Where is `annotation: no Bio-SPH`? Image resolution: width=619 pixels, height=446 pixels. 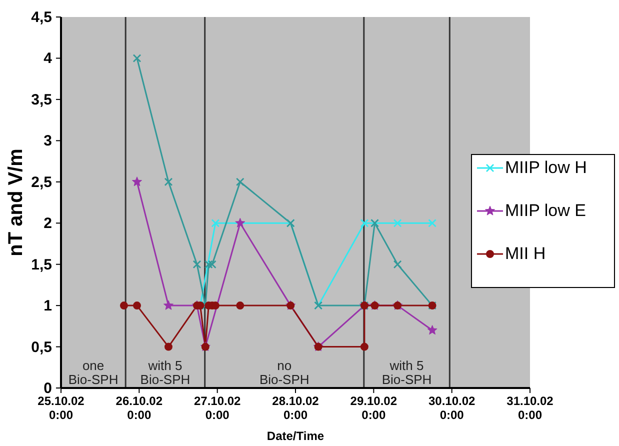 annotation: no Bio-SPH is located at coordinates (284, 372).